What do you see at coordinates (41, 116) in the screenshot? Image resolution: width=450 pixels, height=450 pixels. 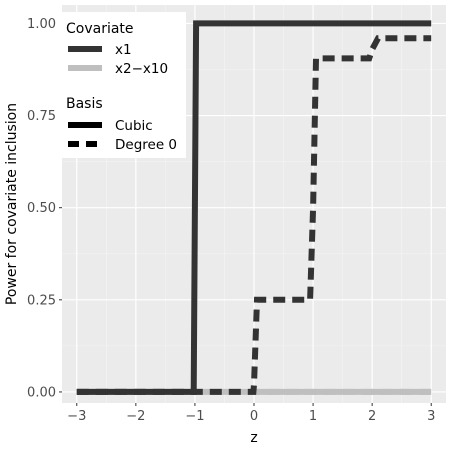 I see `y-tick-label: 0.75` at bounding box center [41, 116].